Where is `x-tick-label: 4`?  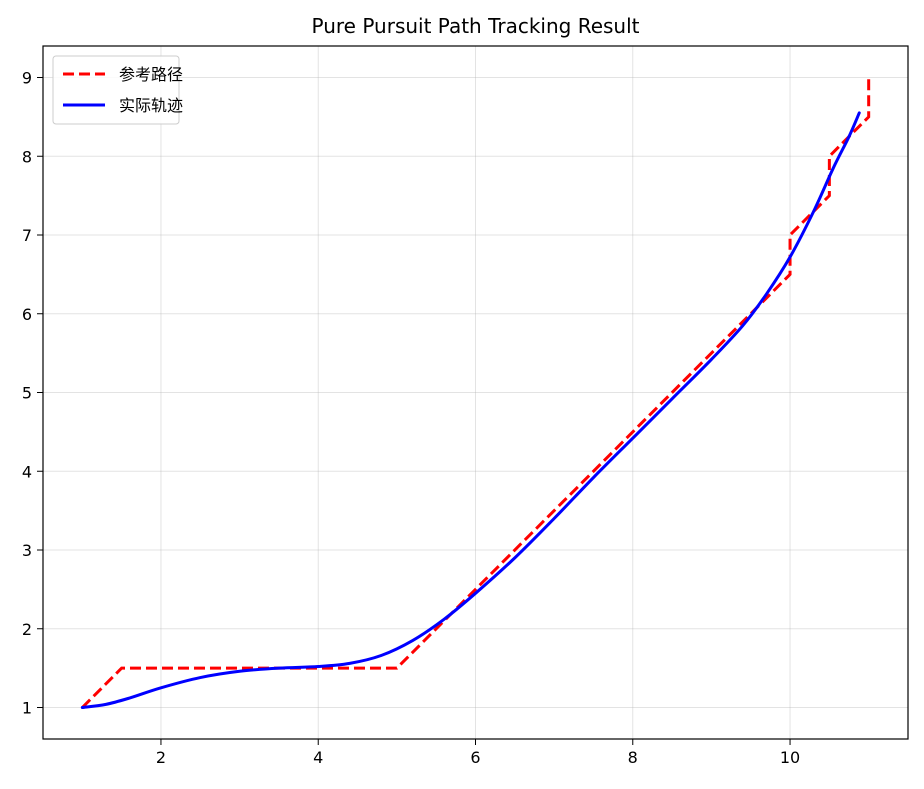 x-tick-label: 4 is located at coordinates (318, 757).